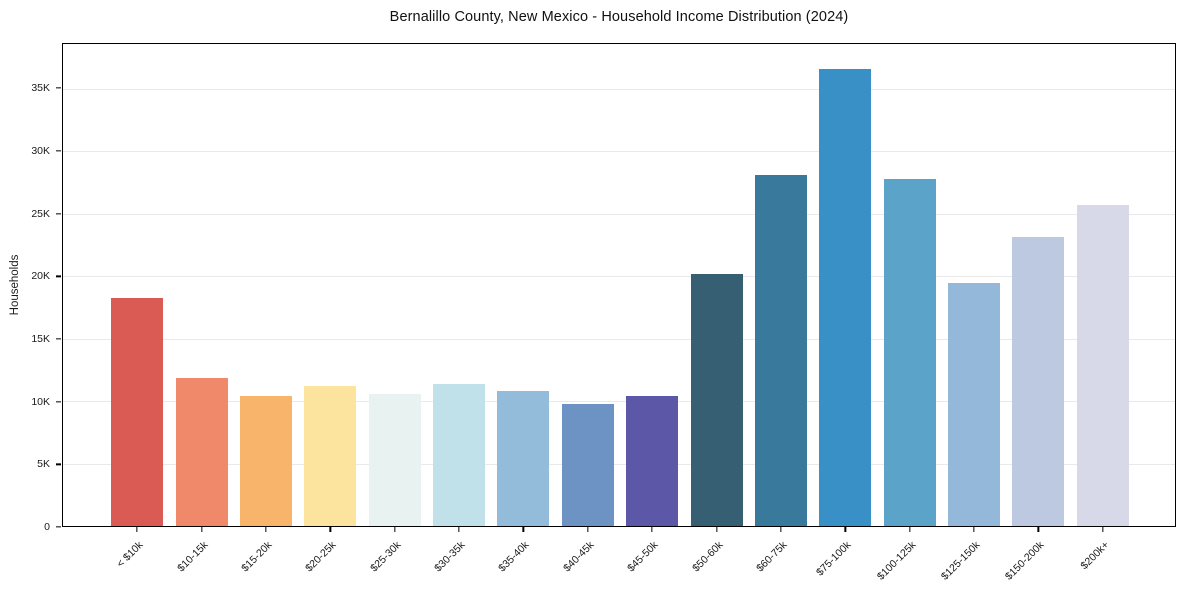 The image size is (1189, 590). What do you see at coordinates (772, 557) in the screenshot?
I see `x-tick-label: $60-75k` at bounding box center [772, 557].